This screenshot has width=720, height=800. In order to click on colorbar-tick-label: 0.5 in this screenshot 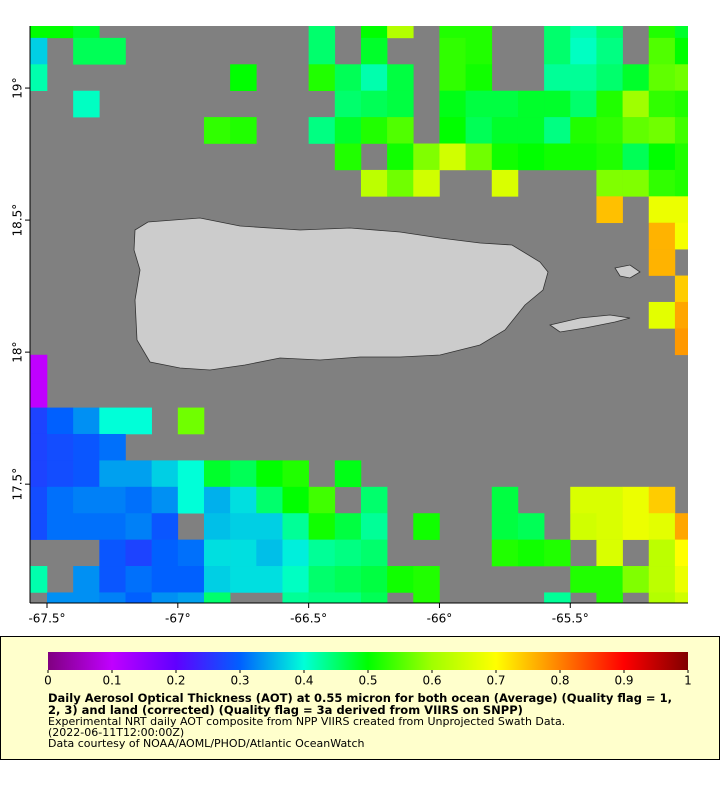, I will do `click(367, 681)`.